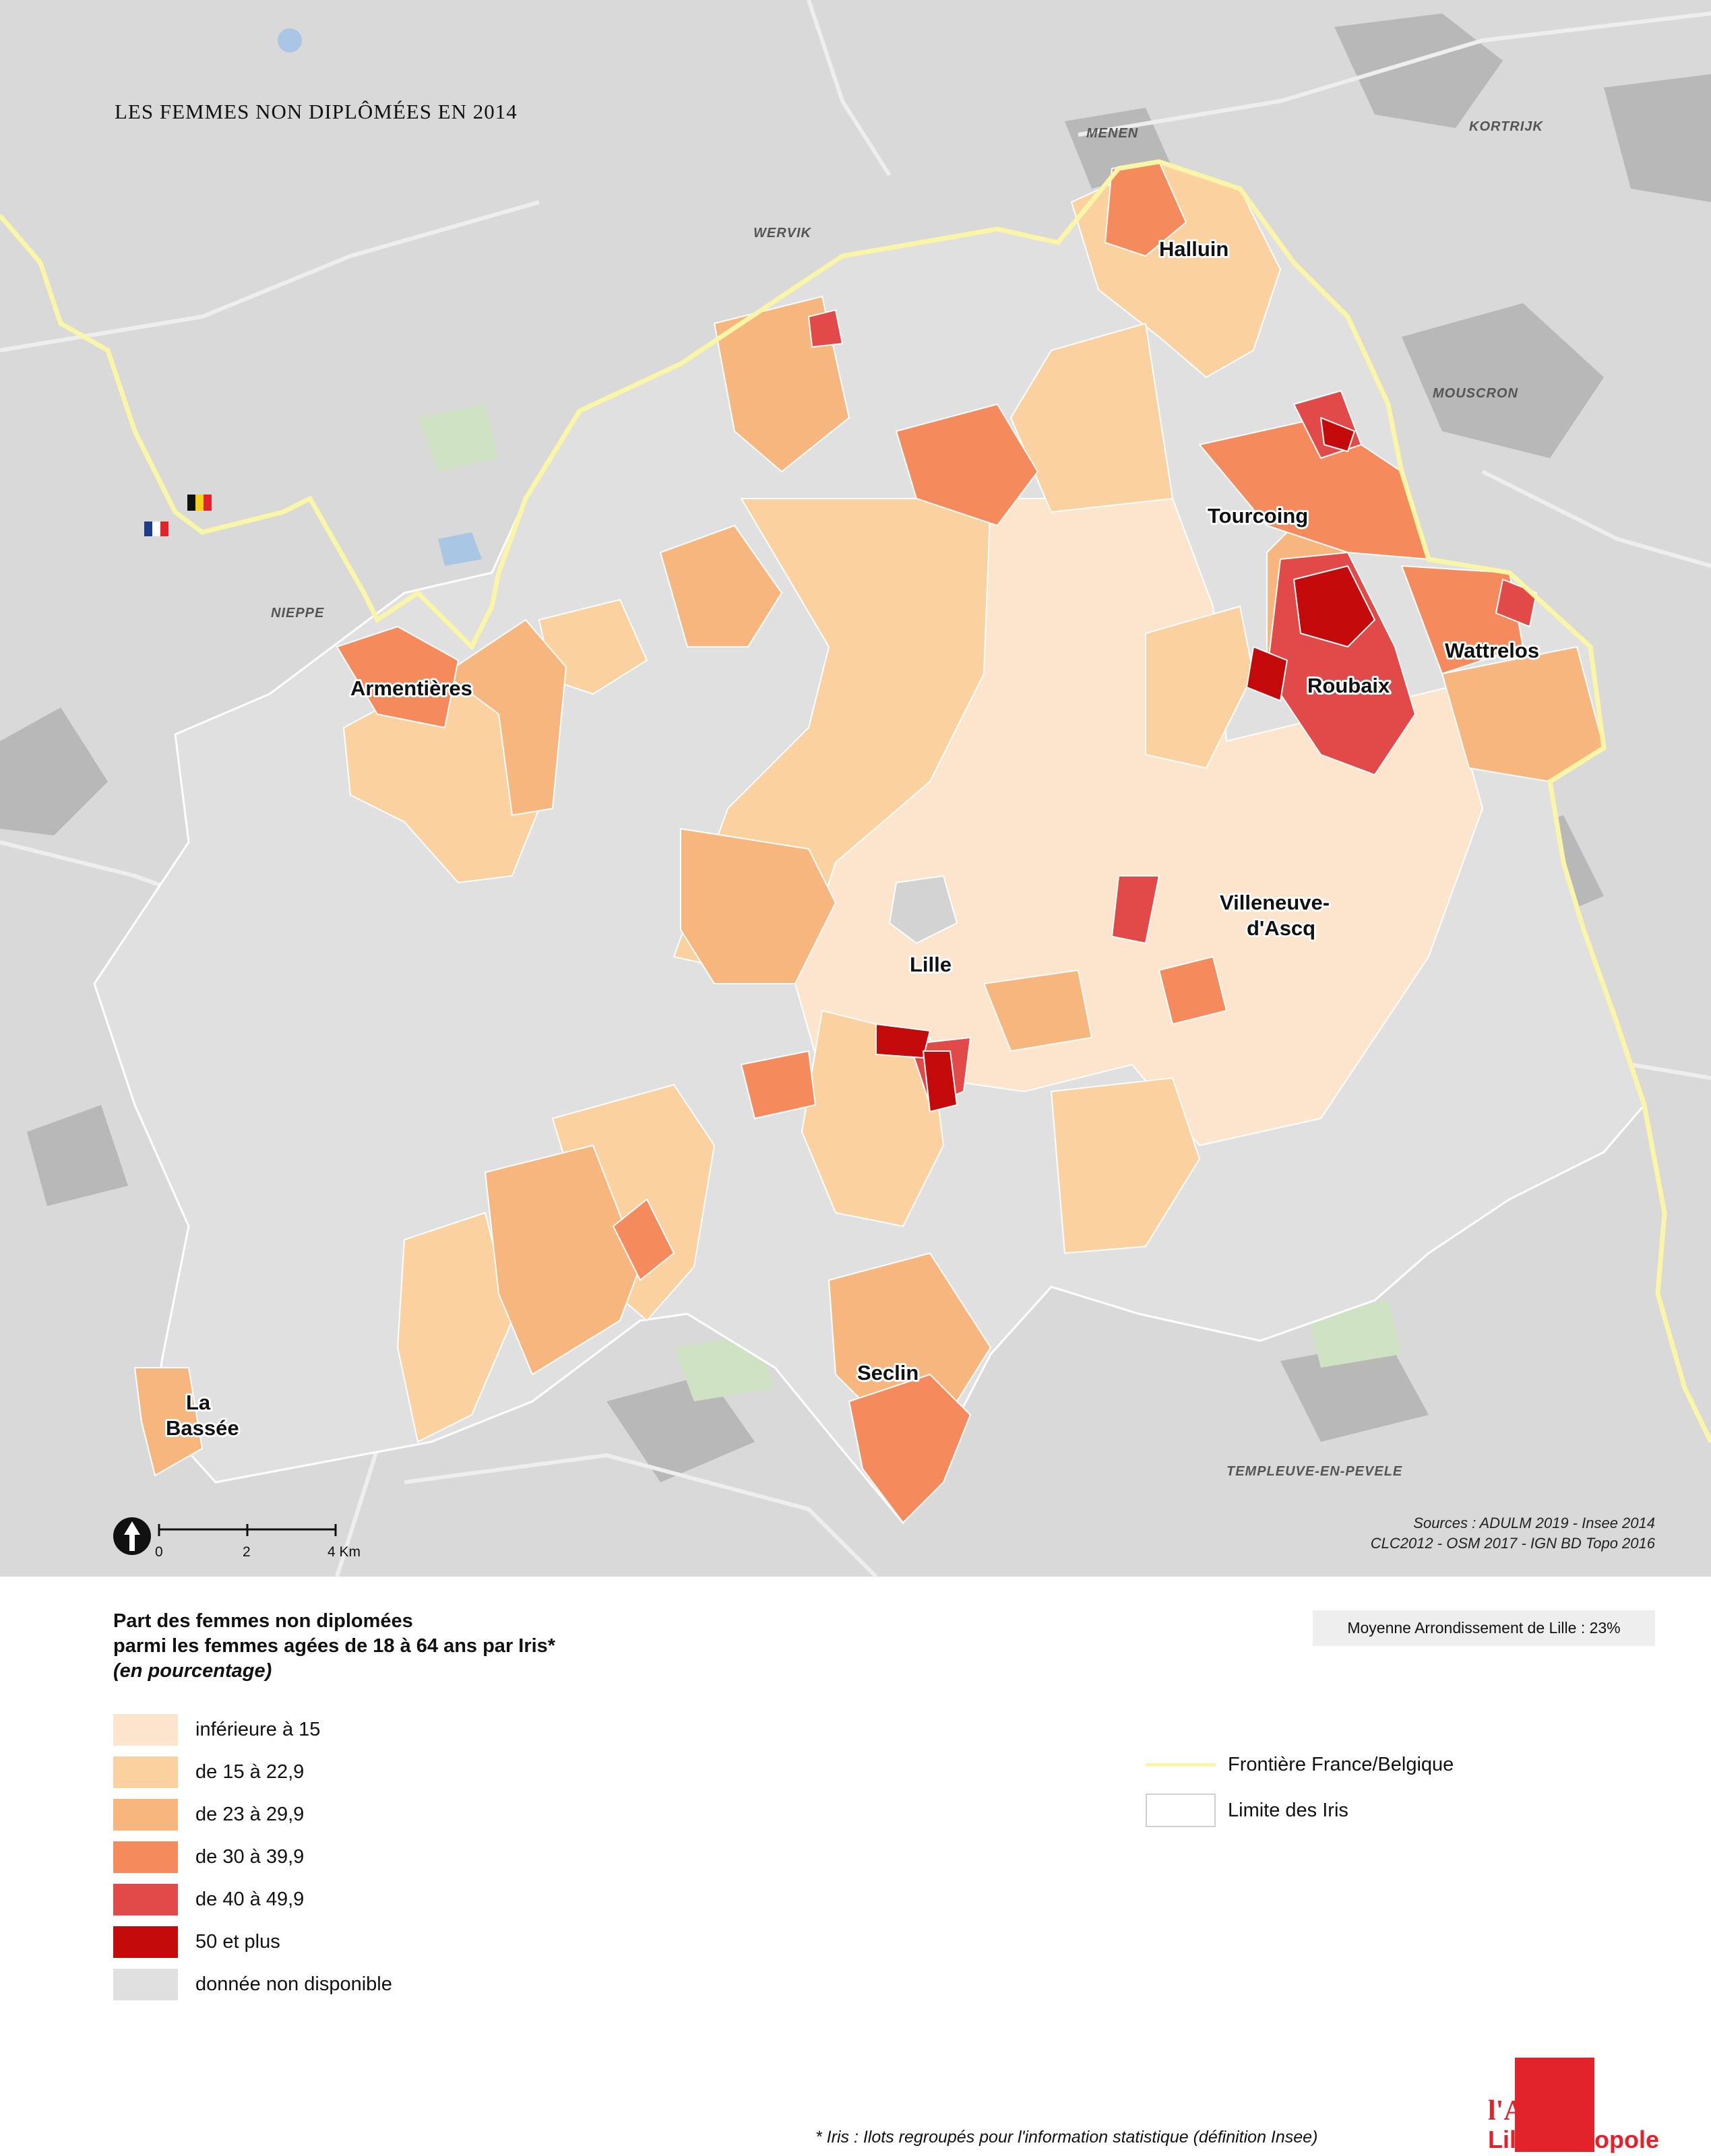 The width and height of the screenshot is (1711, 2156). I want to click on legend-iris-item: Limite des Iris, so click(1300, 1810).